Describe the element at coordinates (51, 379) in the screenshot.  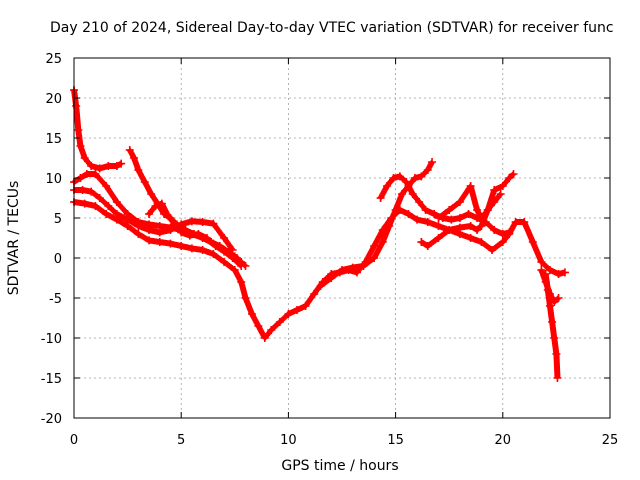
I see `y-tick-label: -15` at that location.